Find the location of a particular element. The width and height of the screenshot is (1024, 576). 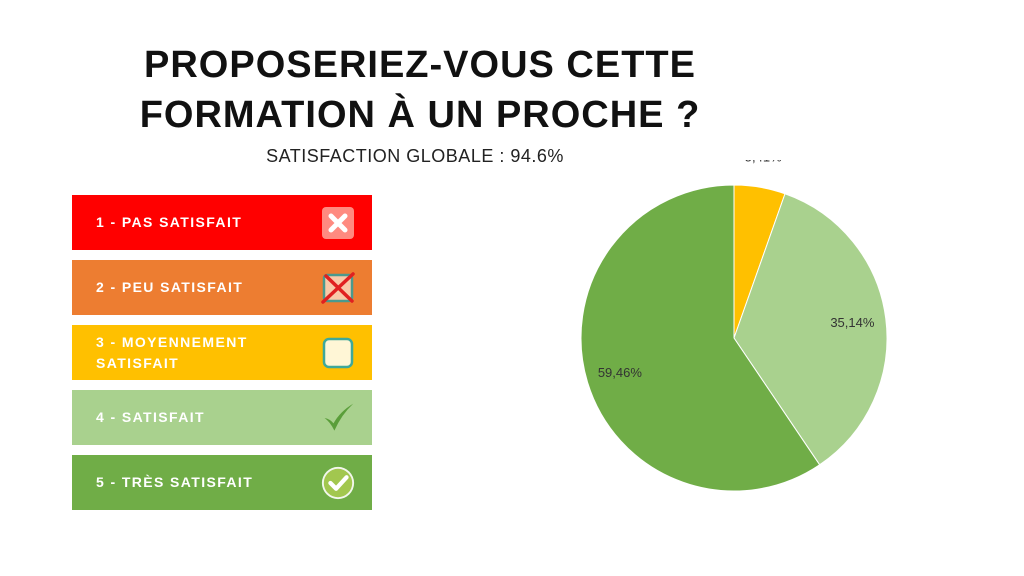

legend-label: 2 - PEU SATISFAIT is located at coordinates (170, 287).